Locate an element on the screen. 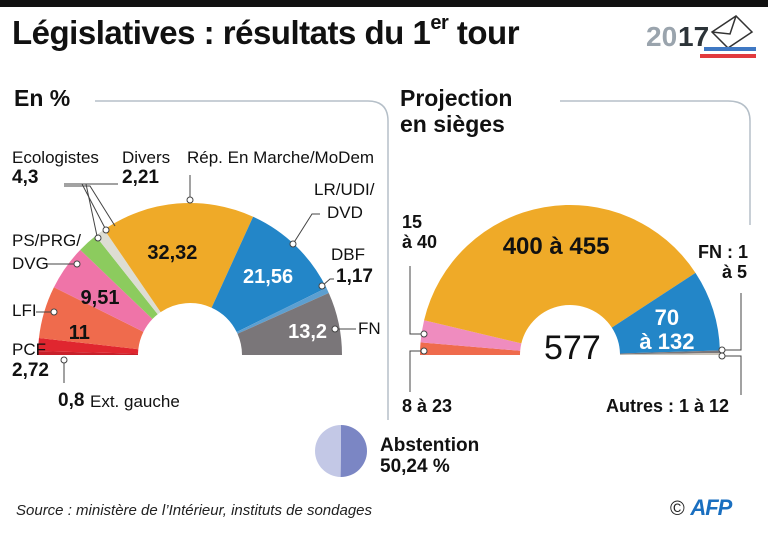  title-text: Législatives : résultats du 1 is located at coordinates (221, 32).